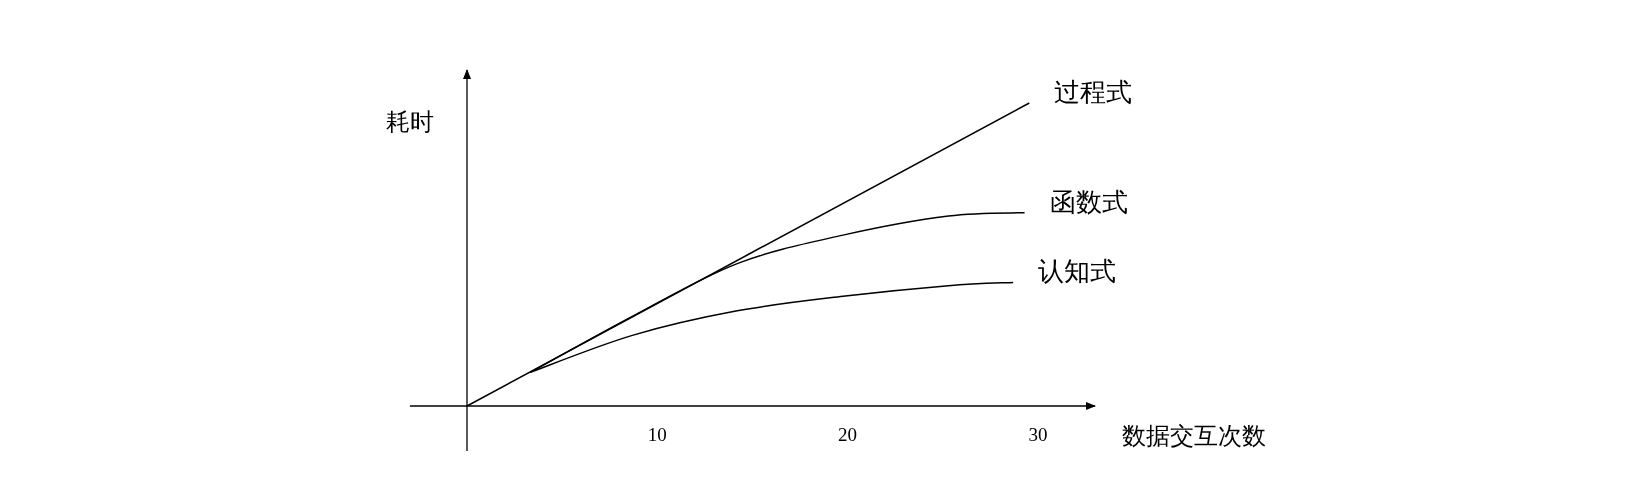 The width and height of the screenshot is (1652, 500). Describe the element at coordinates (1038, 434) in the screenshot. I see `x-tick-label: 30` at that location.